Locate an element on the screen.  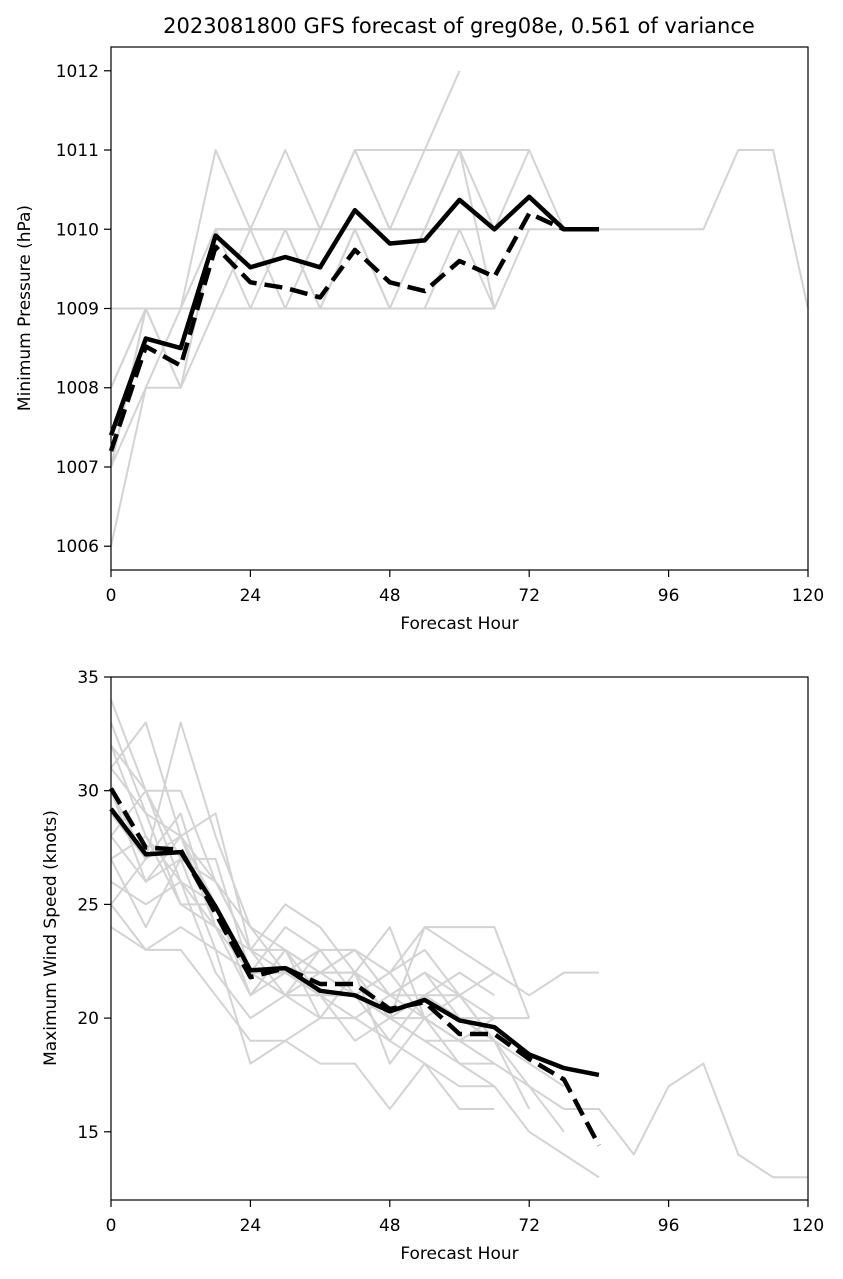
pressure-y-axis-label: Minimum Pressure (hPa) is located at coordinates (25, 308).